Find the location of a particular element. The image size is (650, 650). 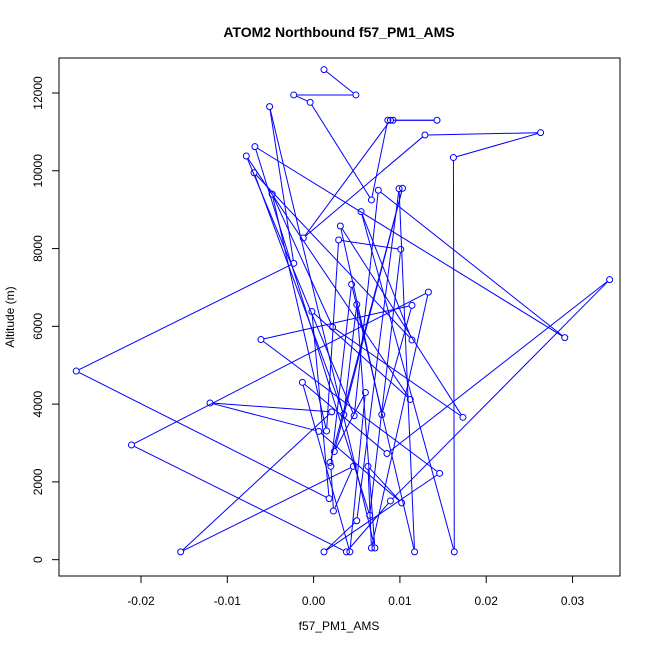

y-tick-label: 6000 is located at coordinates (38, 326).